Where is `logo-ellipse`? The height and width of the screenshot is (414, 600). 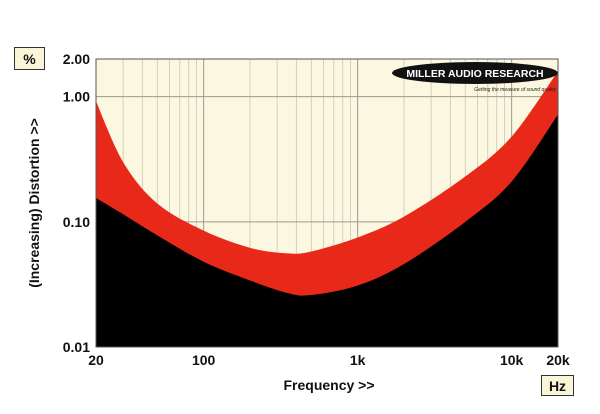
logo-ellipse is located at coordinates (475, 73).